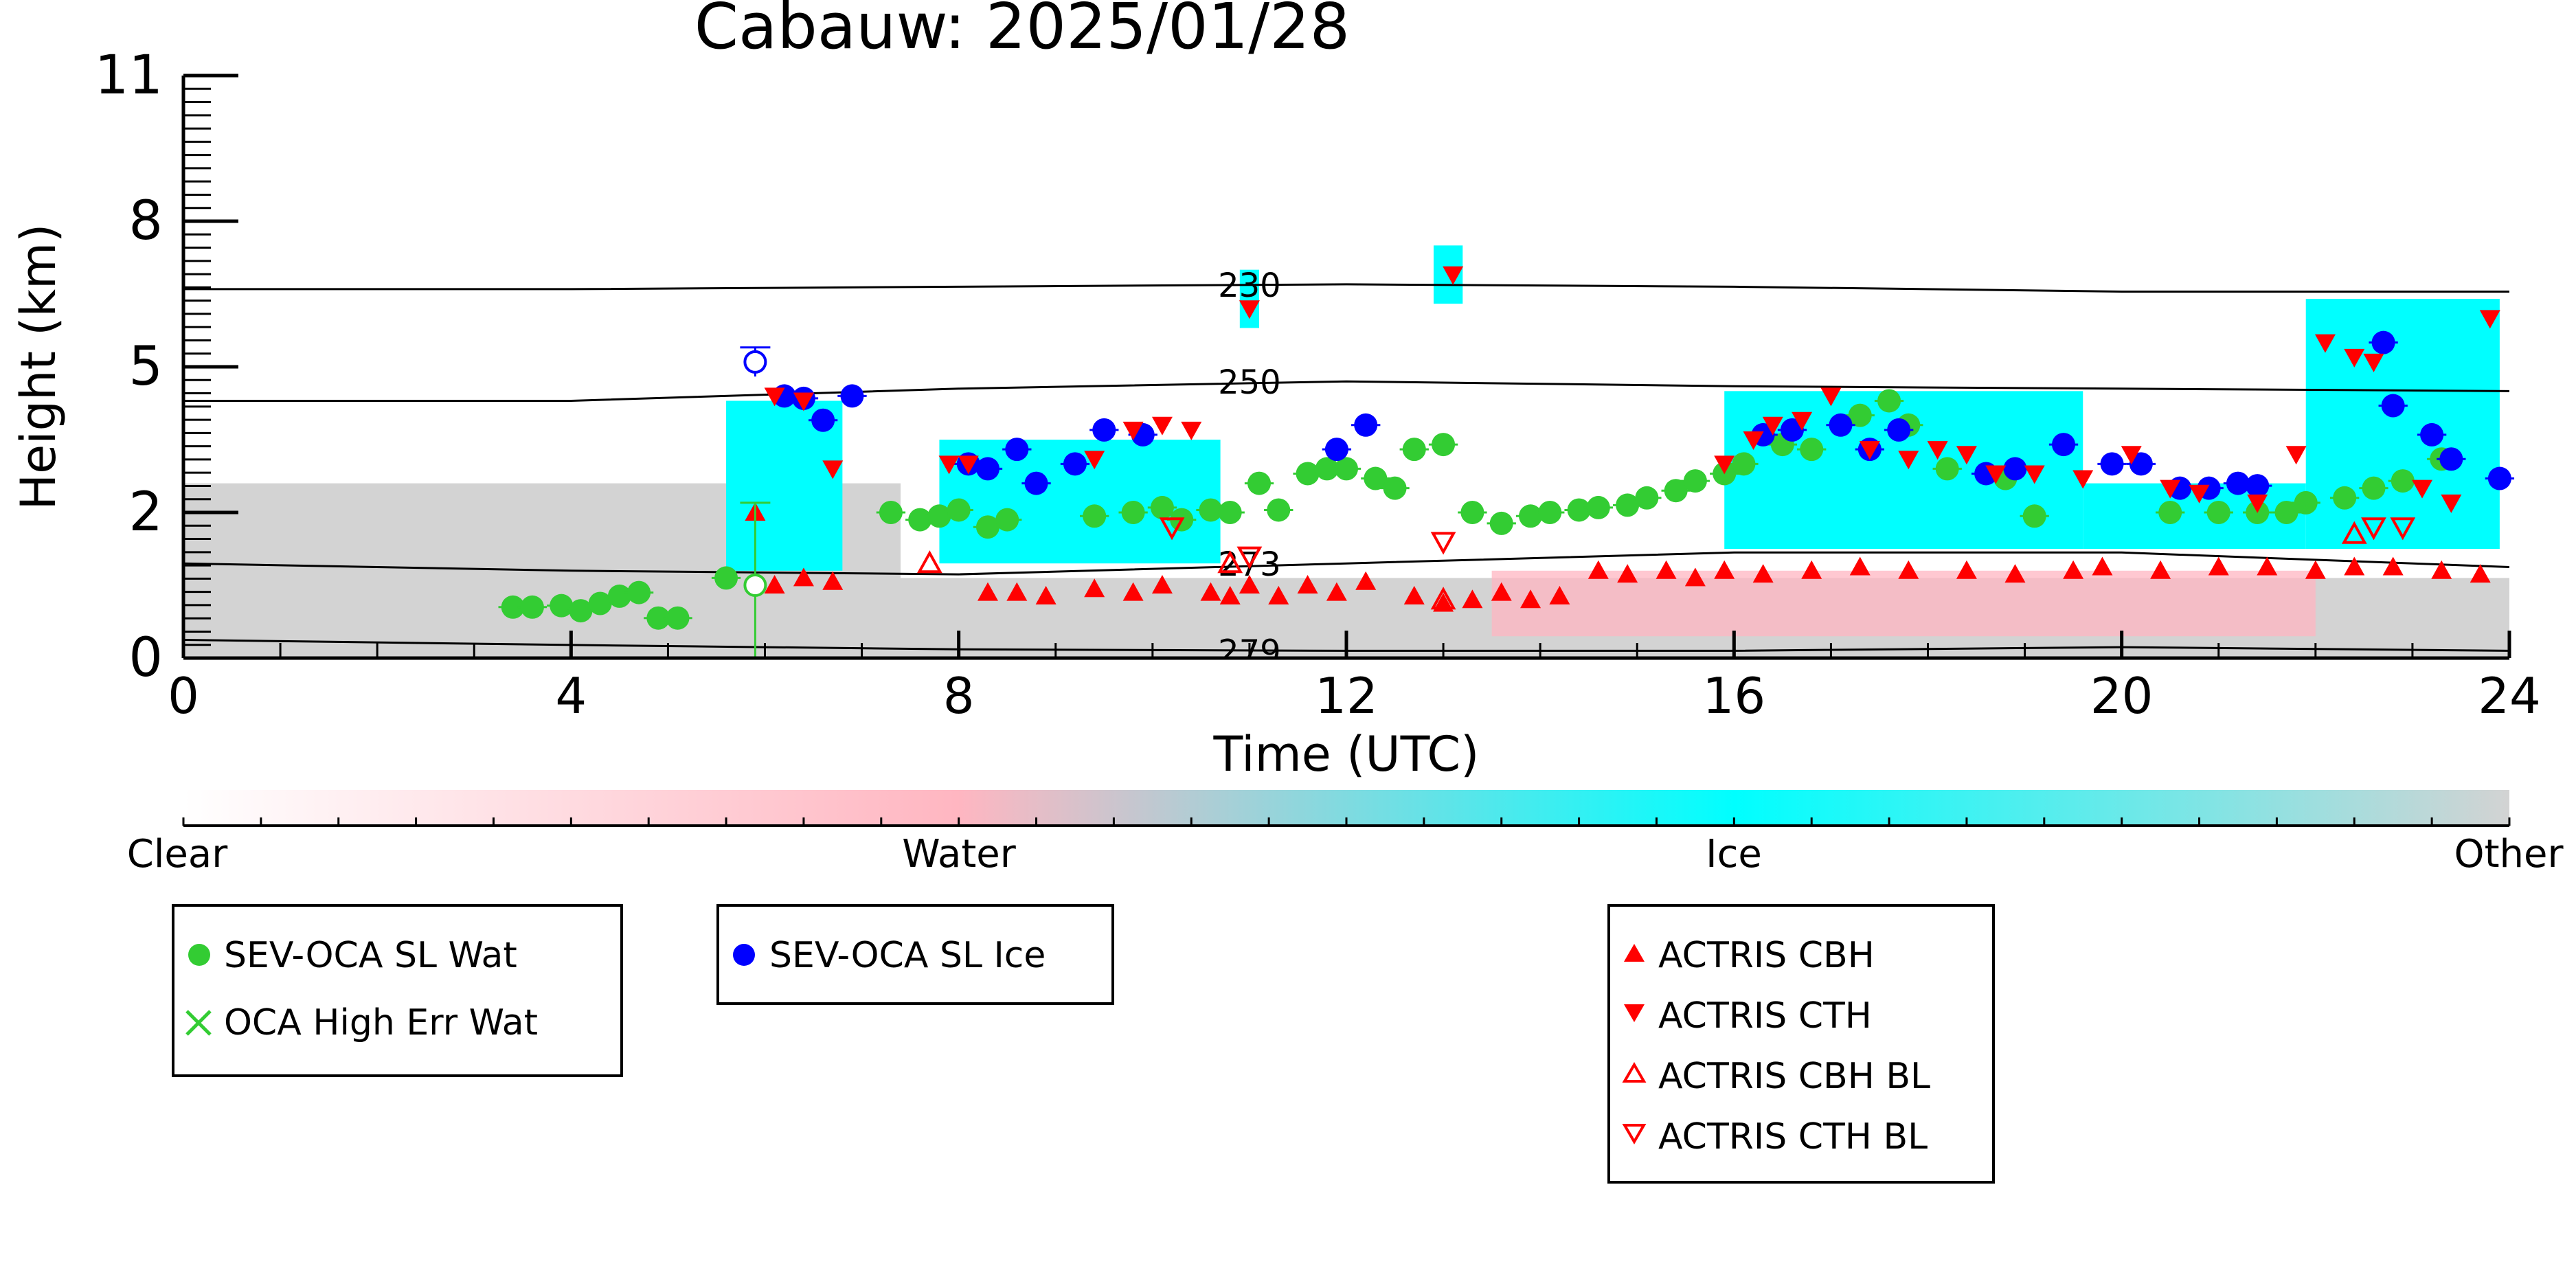 The image size is (2576, 1288). Describe the element at coordinates (1765, 1016) in the screenshot. I see `legend-label-cth: ACTRIS CTH` at that location.